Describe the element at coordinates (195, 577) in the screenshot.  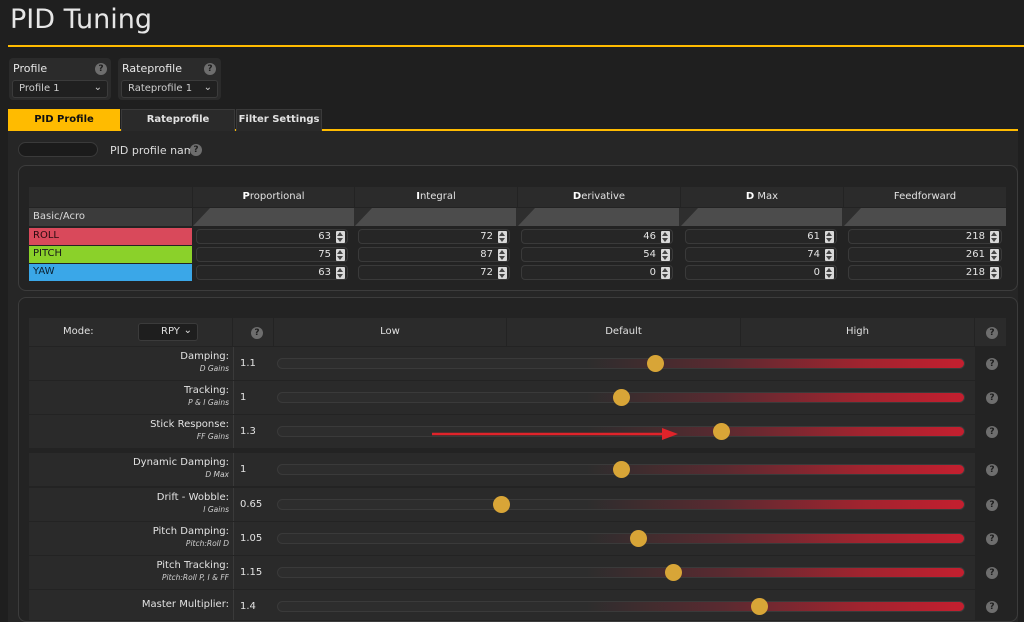
I see `slider-sublabel: Pitch:Roll P, I & FF` at that location.